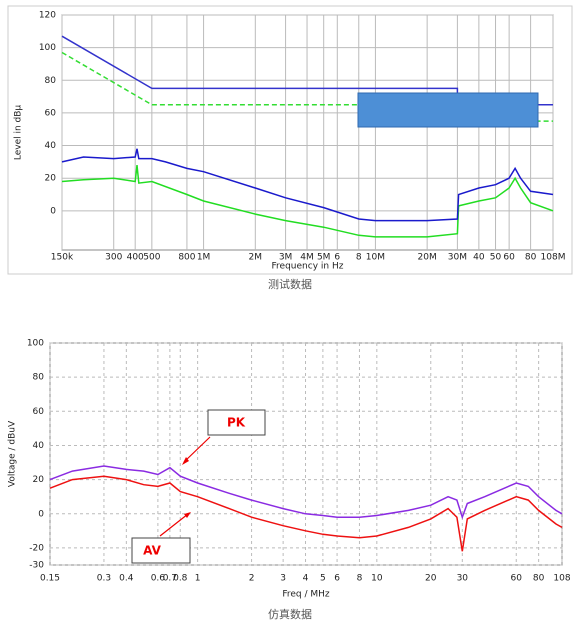 This screenshot has height=635, width=581. Describe the element at coordinates (323, 579) in the screenshot. I see `x-tick-label: 5` at that location.